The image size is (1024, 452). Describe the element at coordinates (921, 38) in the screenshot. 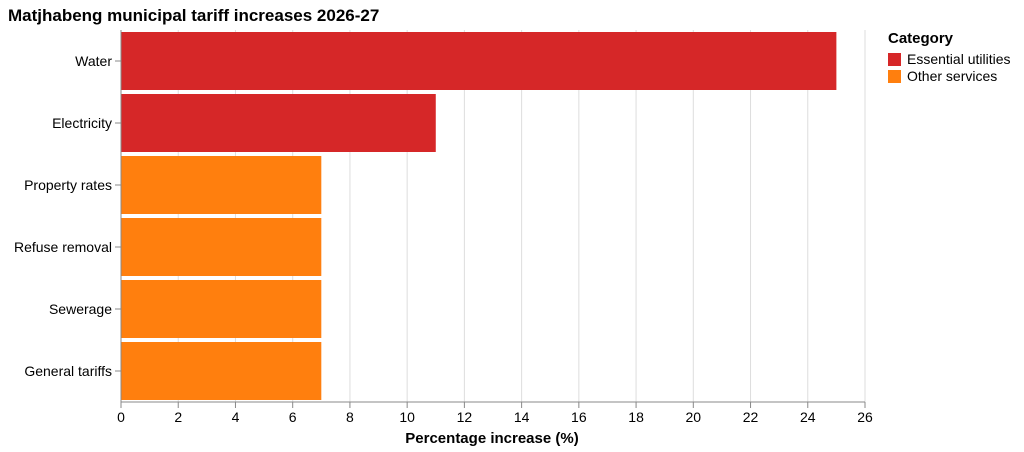

I see `legend-title: Category` at that location.